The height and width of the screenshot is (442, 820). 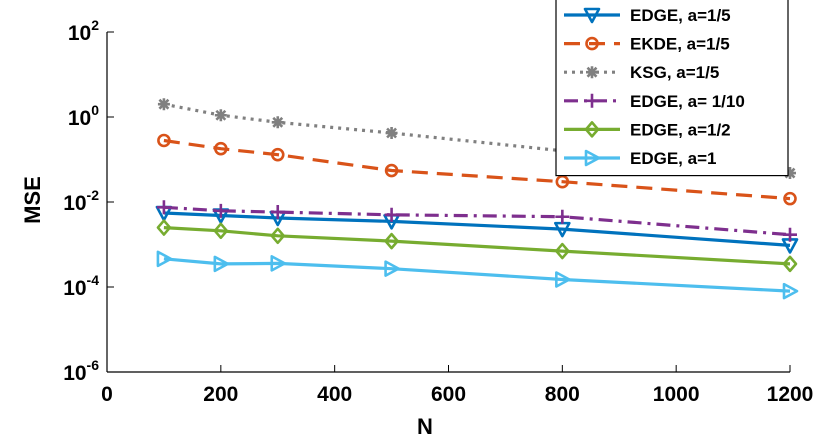 What do you see at coordinates (674, 72) in the screenshot?
I see `legend-label: KSG, a=1/5` at bounding box center [674, 72].